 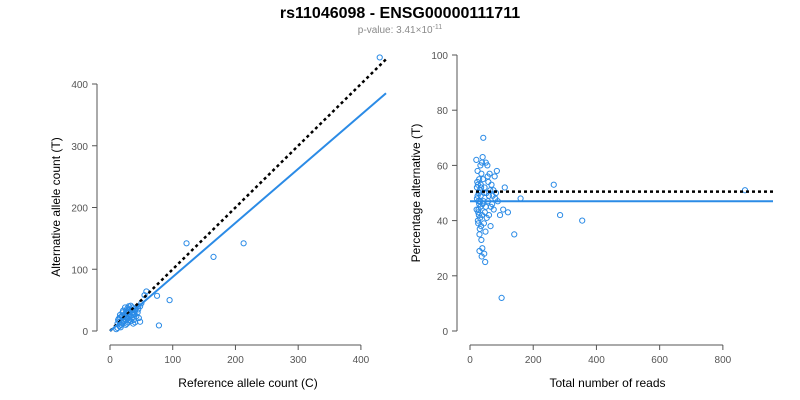 I want to click on y-tick-label: 20, so click(x=443, y=277).